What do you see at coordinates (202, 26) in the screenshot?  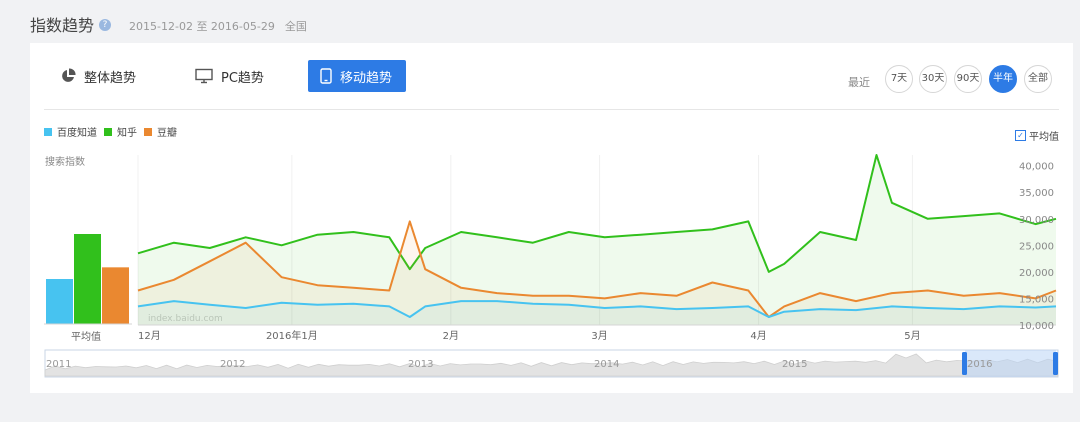 I see `date-range: 2015-12-02 至 2016-05-29` at bounding box center [202, 26].